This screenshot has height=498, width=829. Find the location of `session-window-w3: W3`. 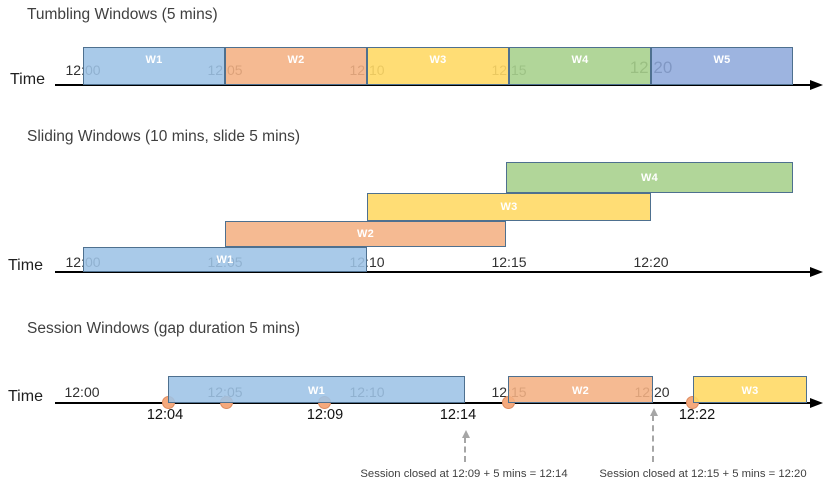

session-window-w3: W3 is located at coordinates (750, 389).